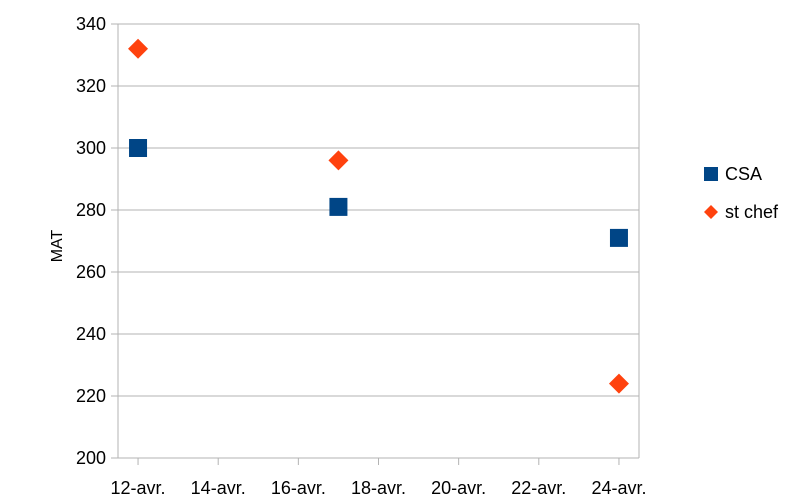 This screenshot has height=500, width=803. What do you see at coordinates (458, 488) in the screenshot?
I see `x-tick-label: 20-avr.` at bounding box center [458, 488].